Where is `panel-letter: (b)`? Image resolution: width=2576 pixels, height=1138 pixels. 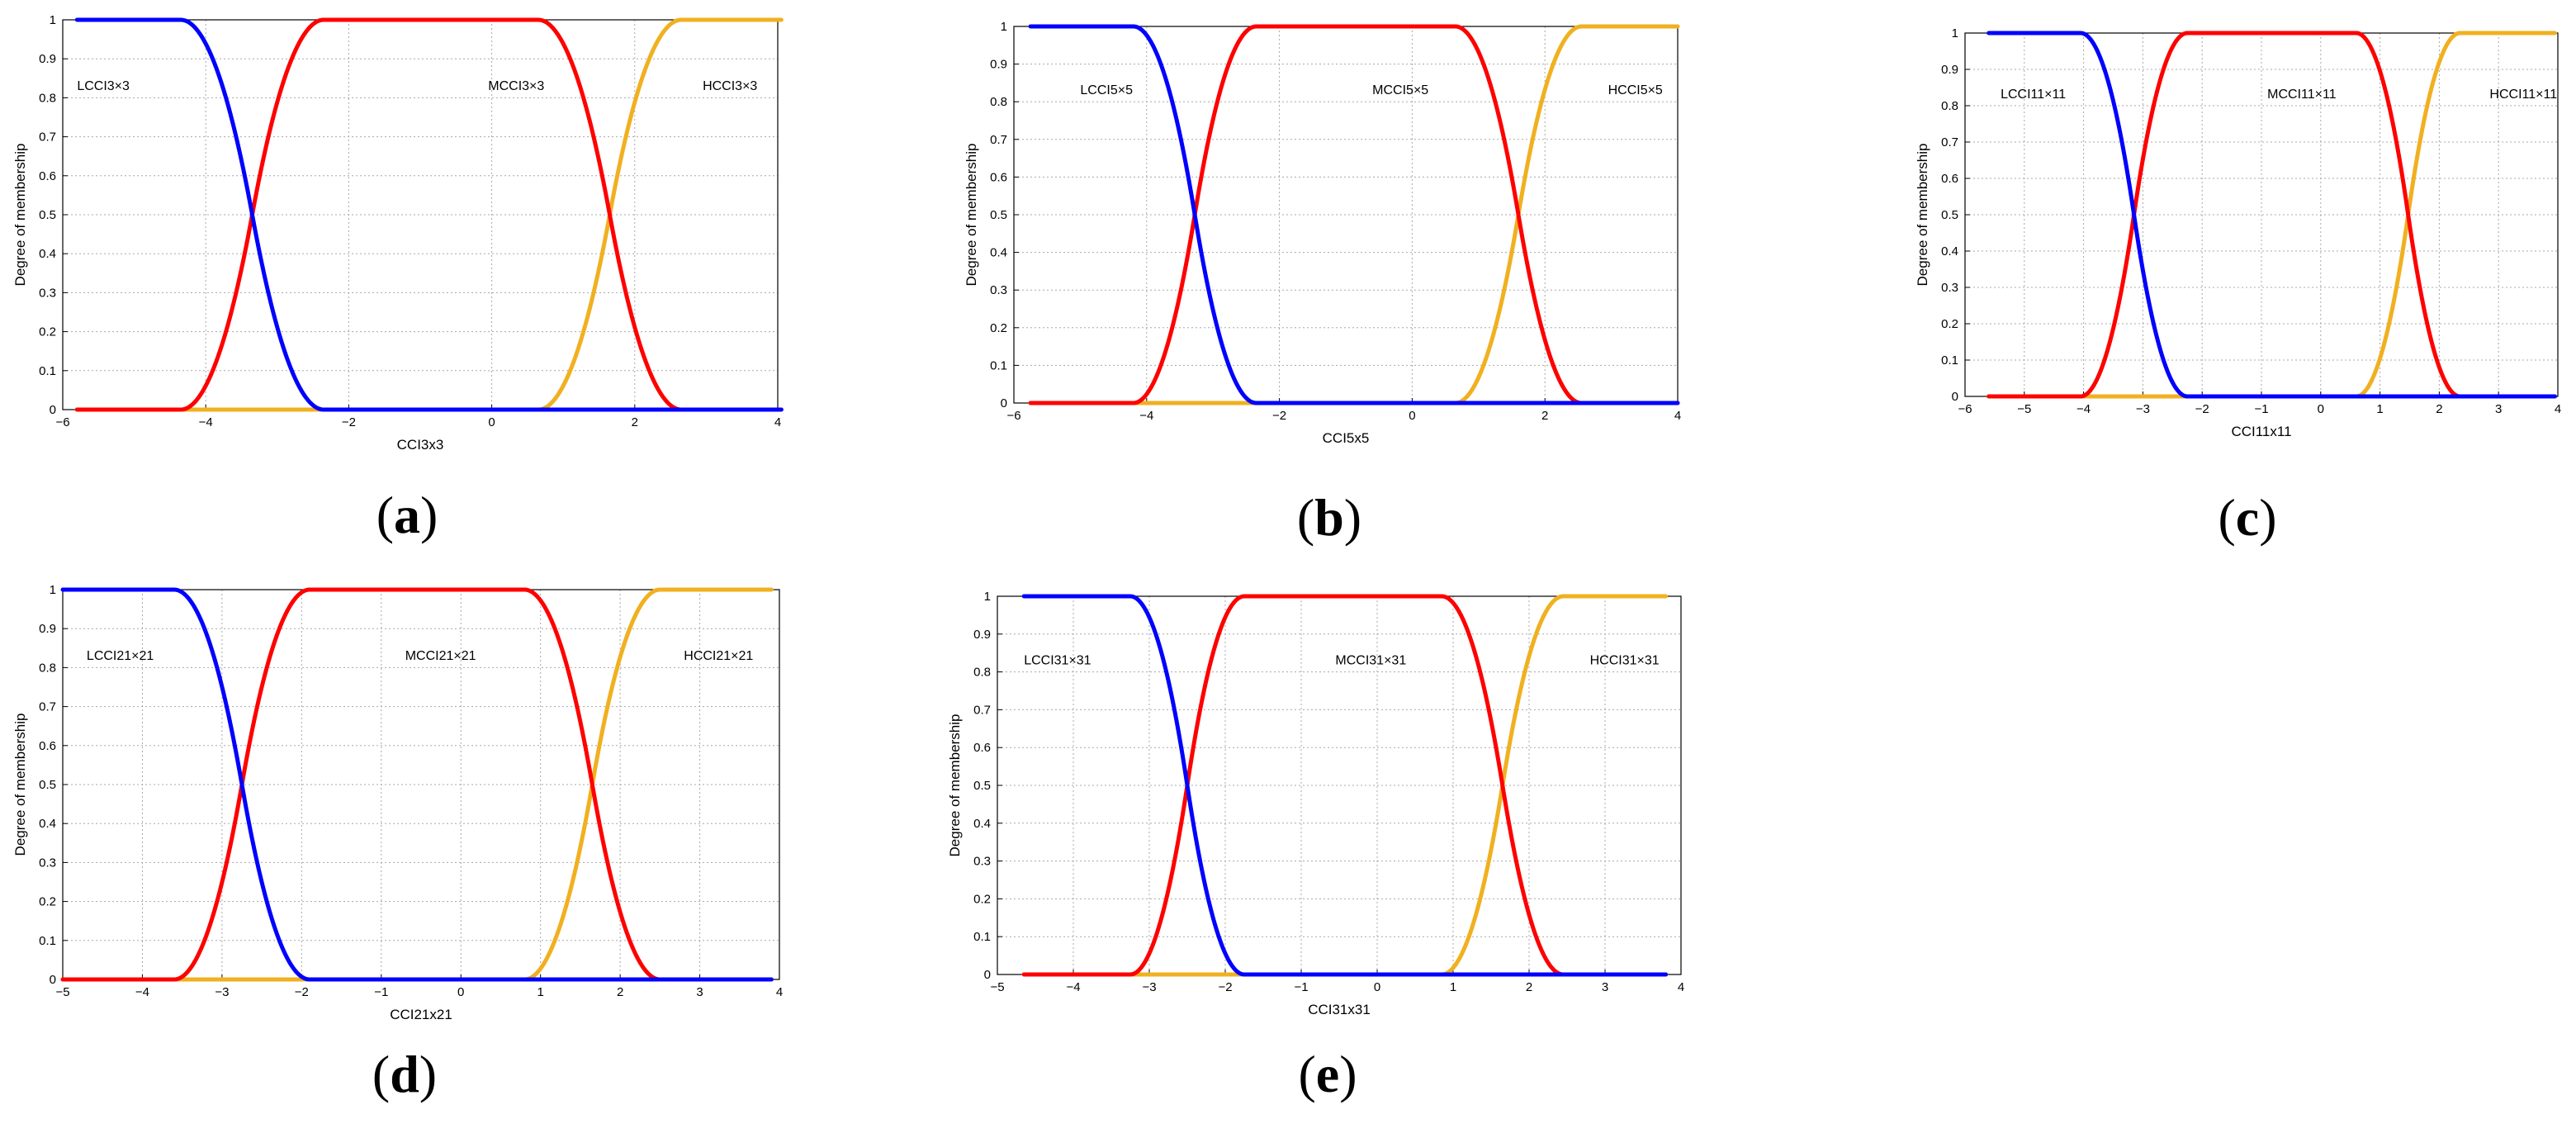 panel-letter: (b) is located at coordinates (1329, 517).